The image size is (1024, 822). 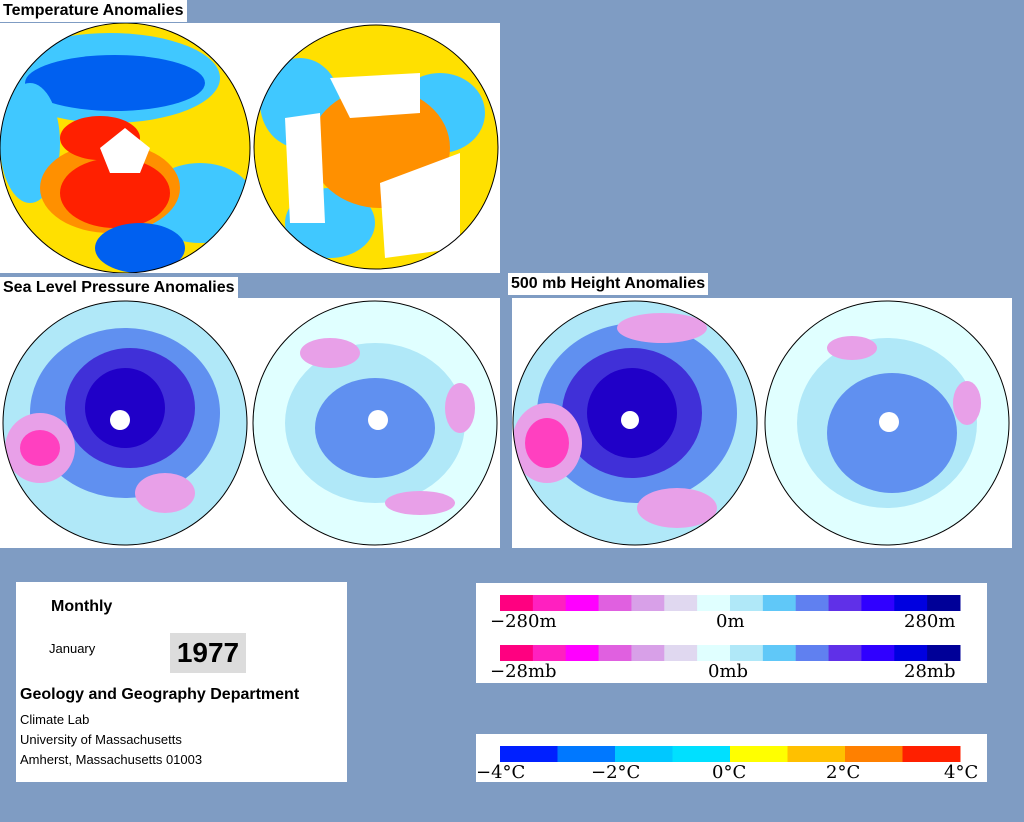 What do you see at coordinates (523, 671) in the screenshot?
I see `pressure-legend-min: −28mb` at bounding box center [523, 671].